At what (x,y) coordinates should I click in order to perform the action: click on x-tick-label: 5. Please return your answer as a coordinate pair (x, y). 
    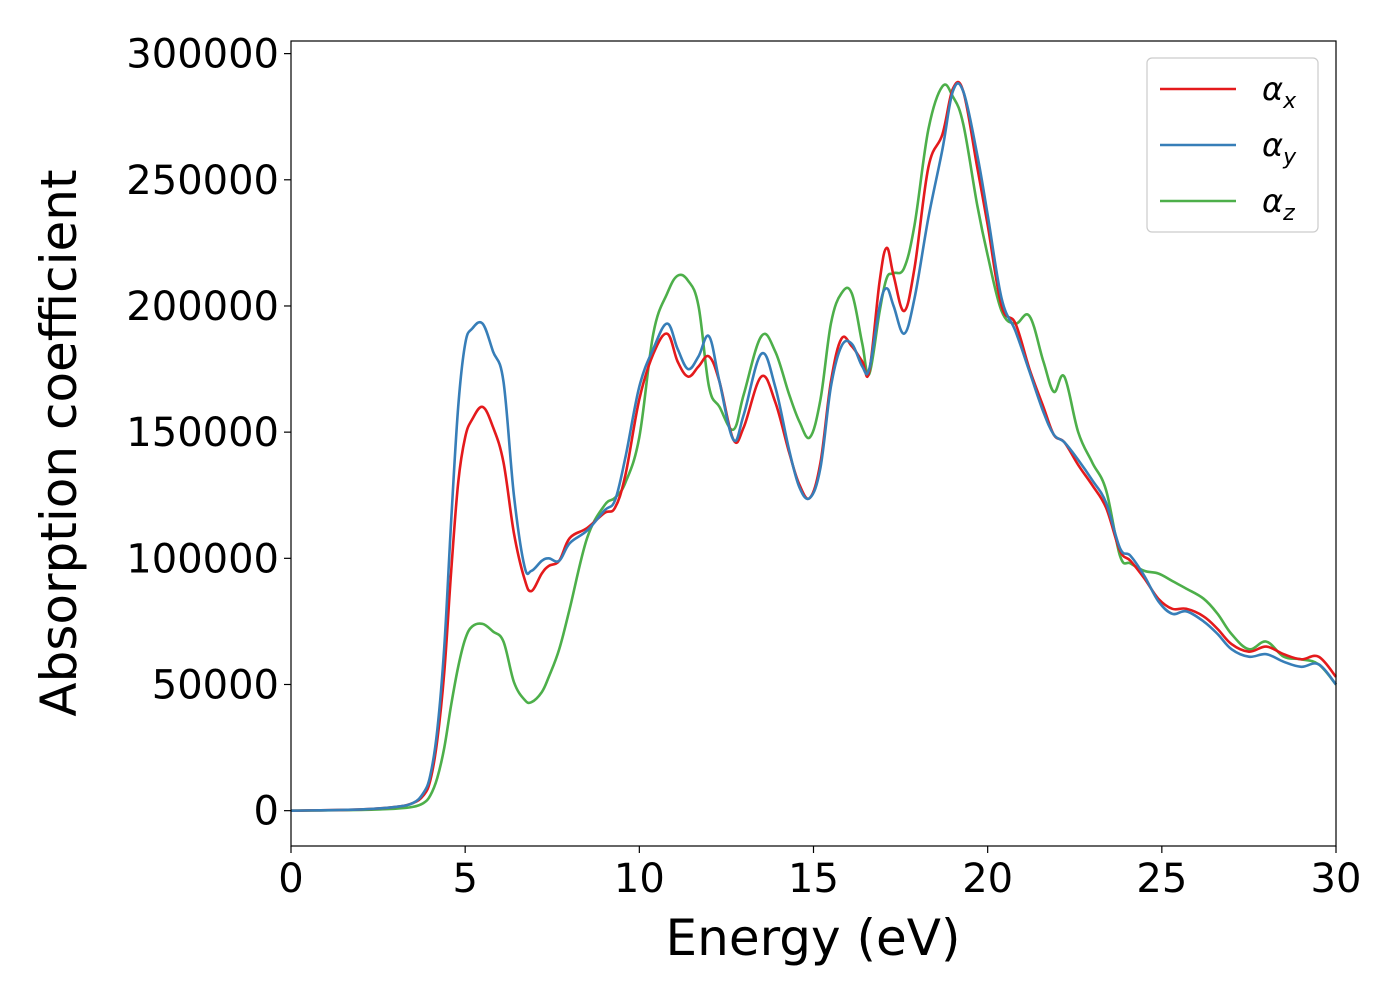
    Looking at the image, I should click on (464, 879).